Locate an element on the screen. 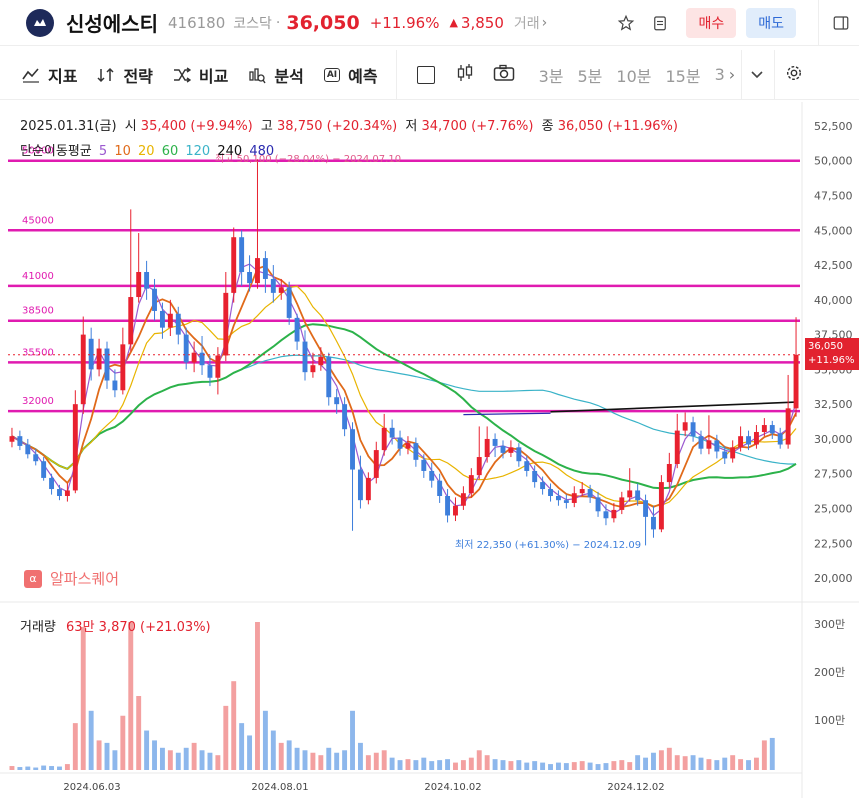 This screenshot has width=859, height=802. buy-button: 매수 is located at coordinates (711, 22).